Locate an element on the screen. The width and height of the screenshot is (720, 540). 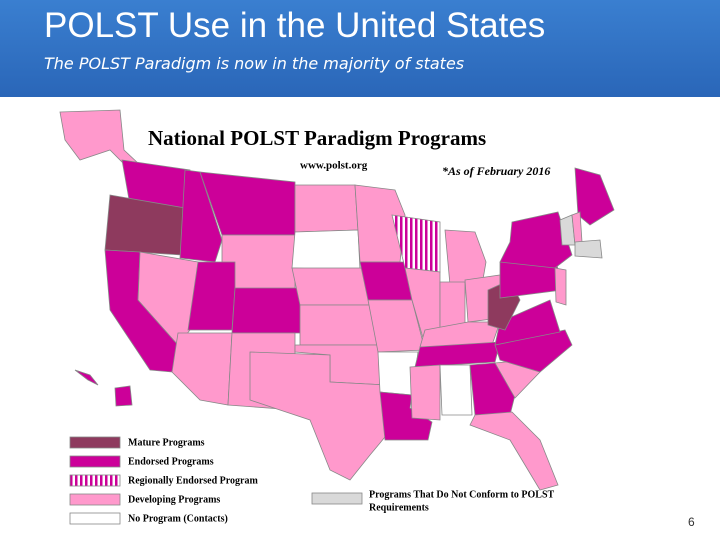
legend-label: Developing Programs is located at coordinates (174, 499).